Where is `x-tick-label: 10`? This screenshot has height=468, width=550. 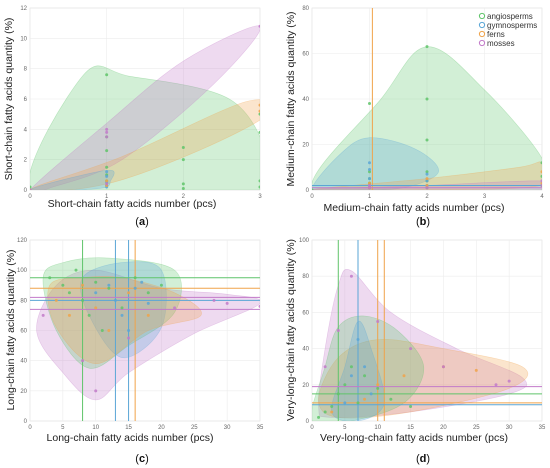 x-tick-label: 10 is located at coordinates (377, 428).